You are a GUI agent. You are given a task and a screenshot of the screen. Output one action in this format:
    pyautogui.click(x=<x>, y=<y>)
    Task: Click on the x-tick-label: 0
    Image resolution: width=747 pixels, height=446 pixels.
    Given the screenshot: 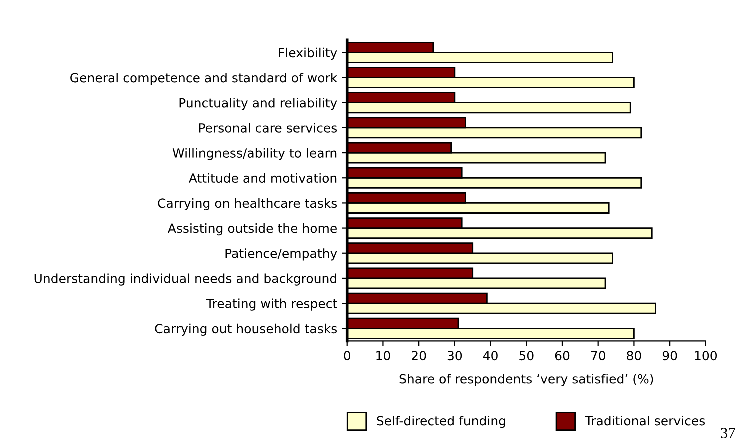 What is the action you would take?
    pyautogui.click(x=347, y=356)
    